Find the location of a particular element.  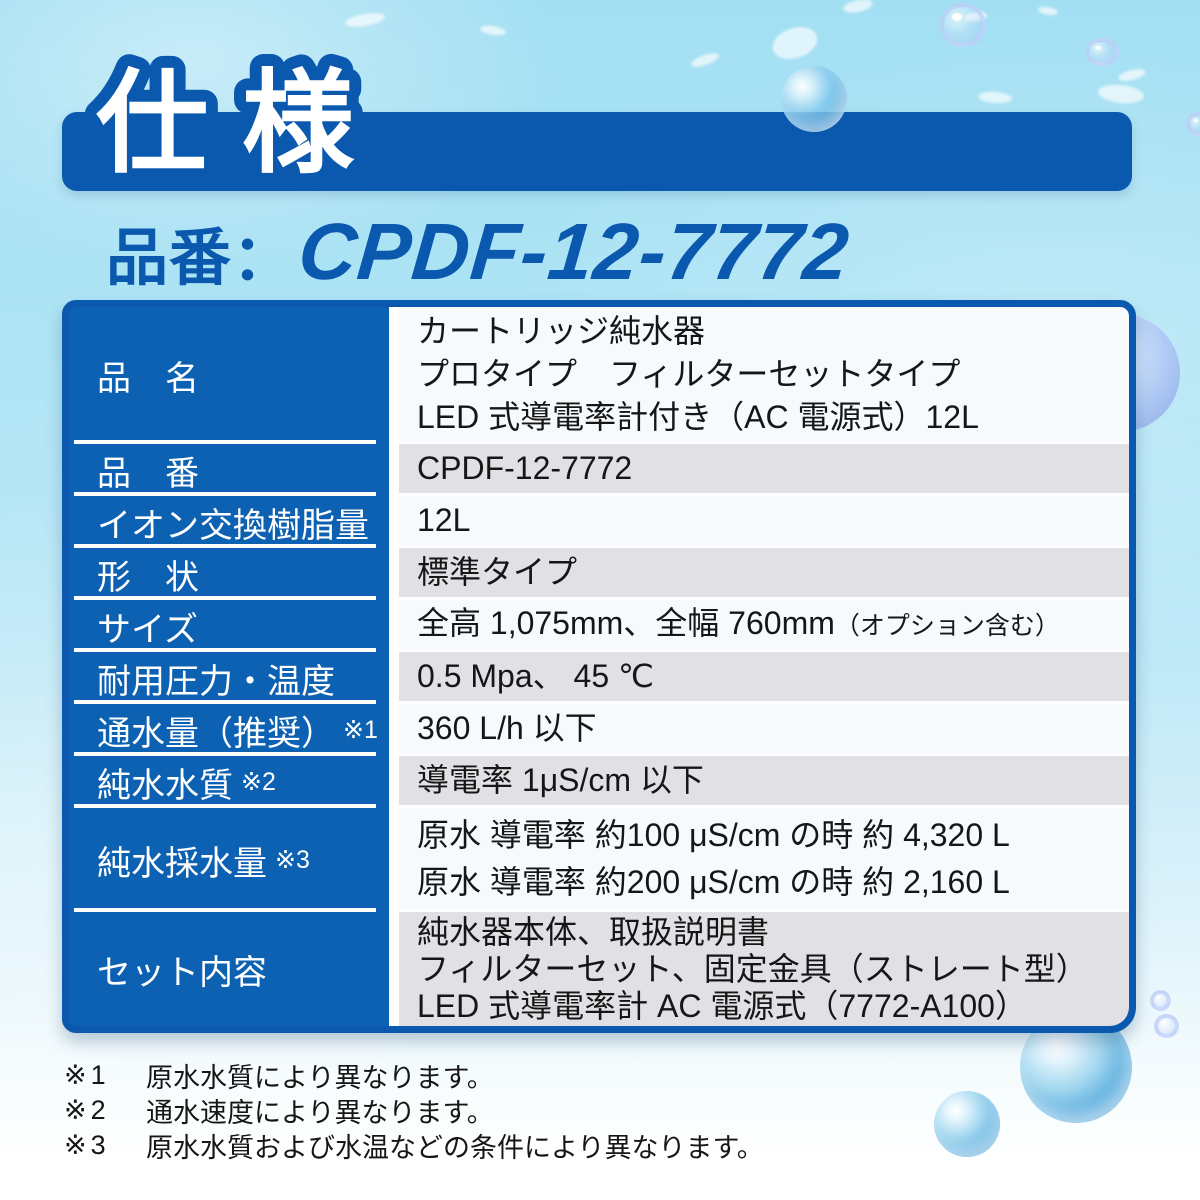

label-product-name: 品 名 is located at coordinates (229, 375).